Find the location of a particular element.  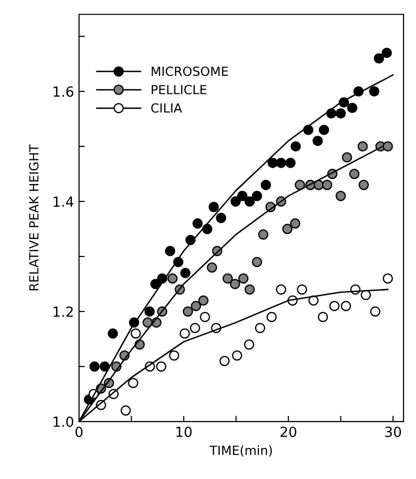

y-tick-label: 1.4 is located at coordinates (64, 201).